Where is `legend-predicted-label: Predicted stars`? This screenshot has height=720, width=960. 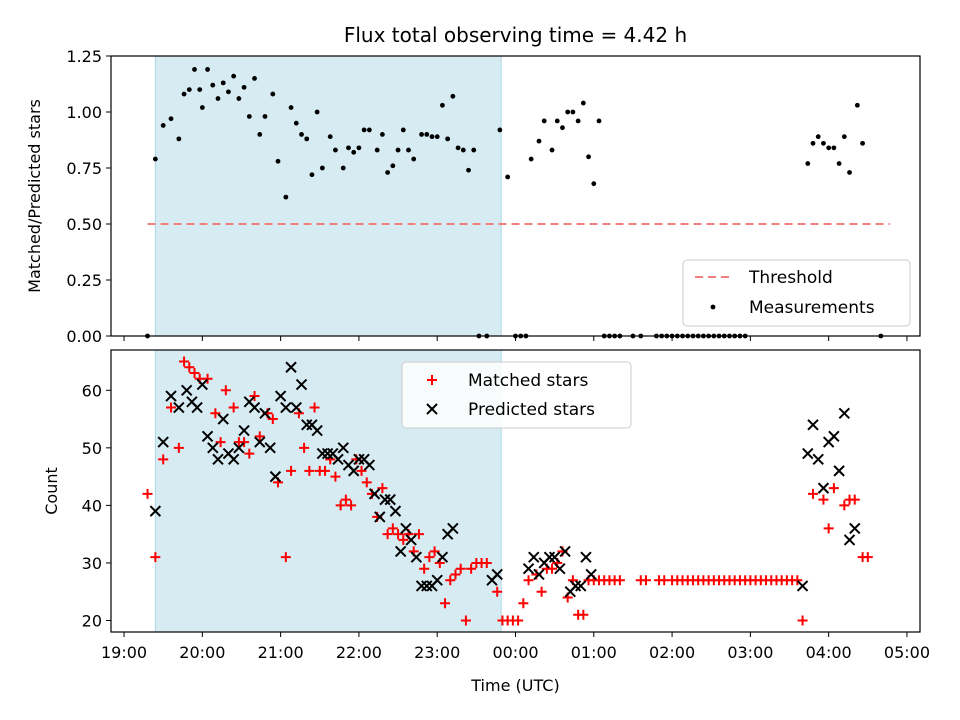
legend-predicted-label: Predicted stars is located at coordinates (531, 410).